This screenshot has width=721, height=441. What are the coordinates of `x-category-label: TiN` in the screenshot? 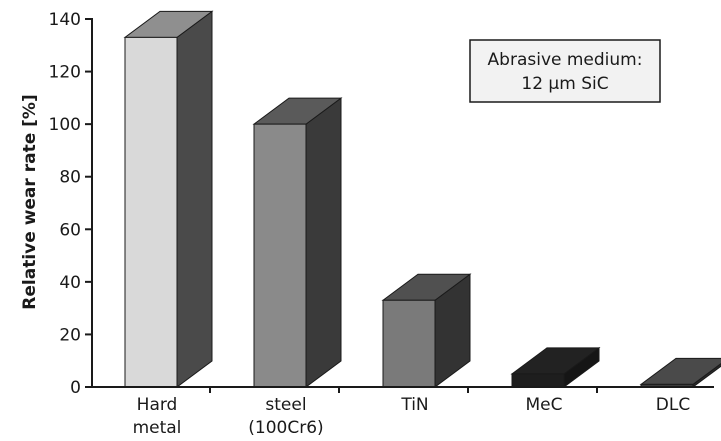 It's located at (414, 405).